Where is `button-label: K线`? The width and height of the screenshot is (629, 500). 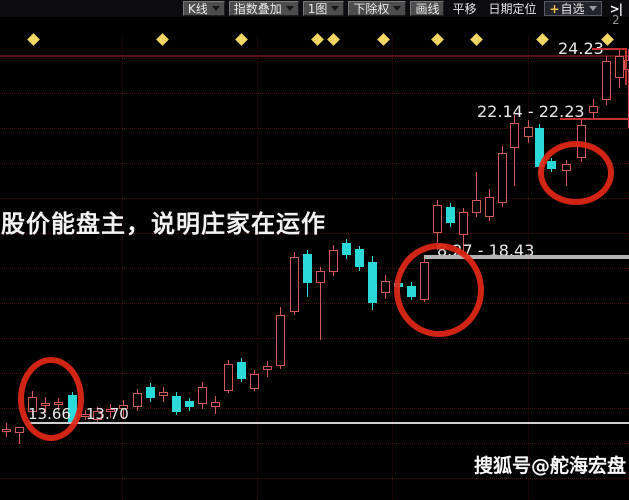 button-label: K线 is located at coordinates (197, 8).